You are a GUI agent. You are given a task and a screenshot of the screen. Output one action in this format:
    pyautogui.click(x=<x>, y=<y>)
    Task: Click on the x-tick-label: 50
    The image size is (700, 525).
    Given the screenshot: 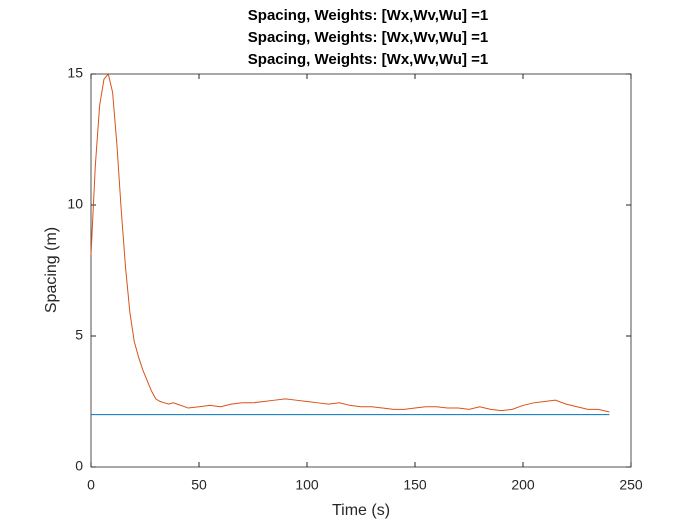 What is the action you would take?
    pyautogui.click(x=199, y=485)
    